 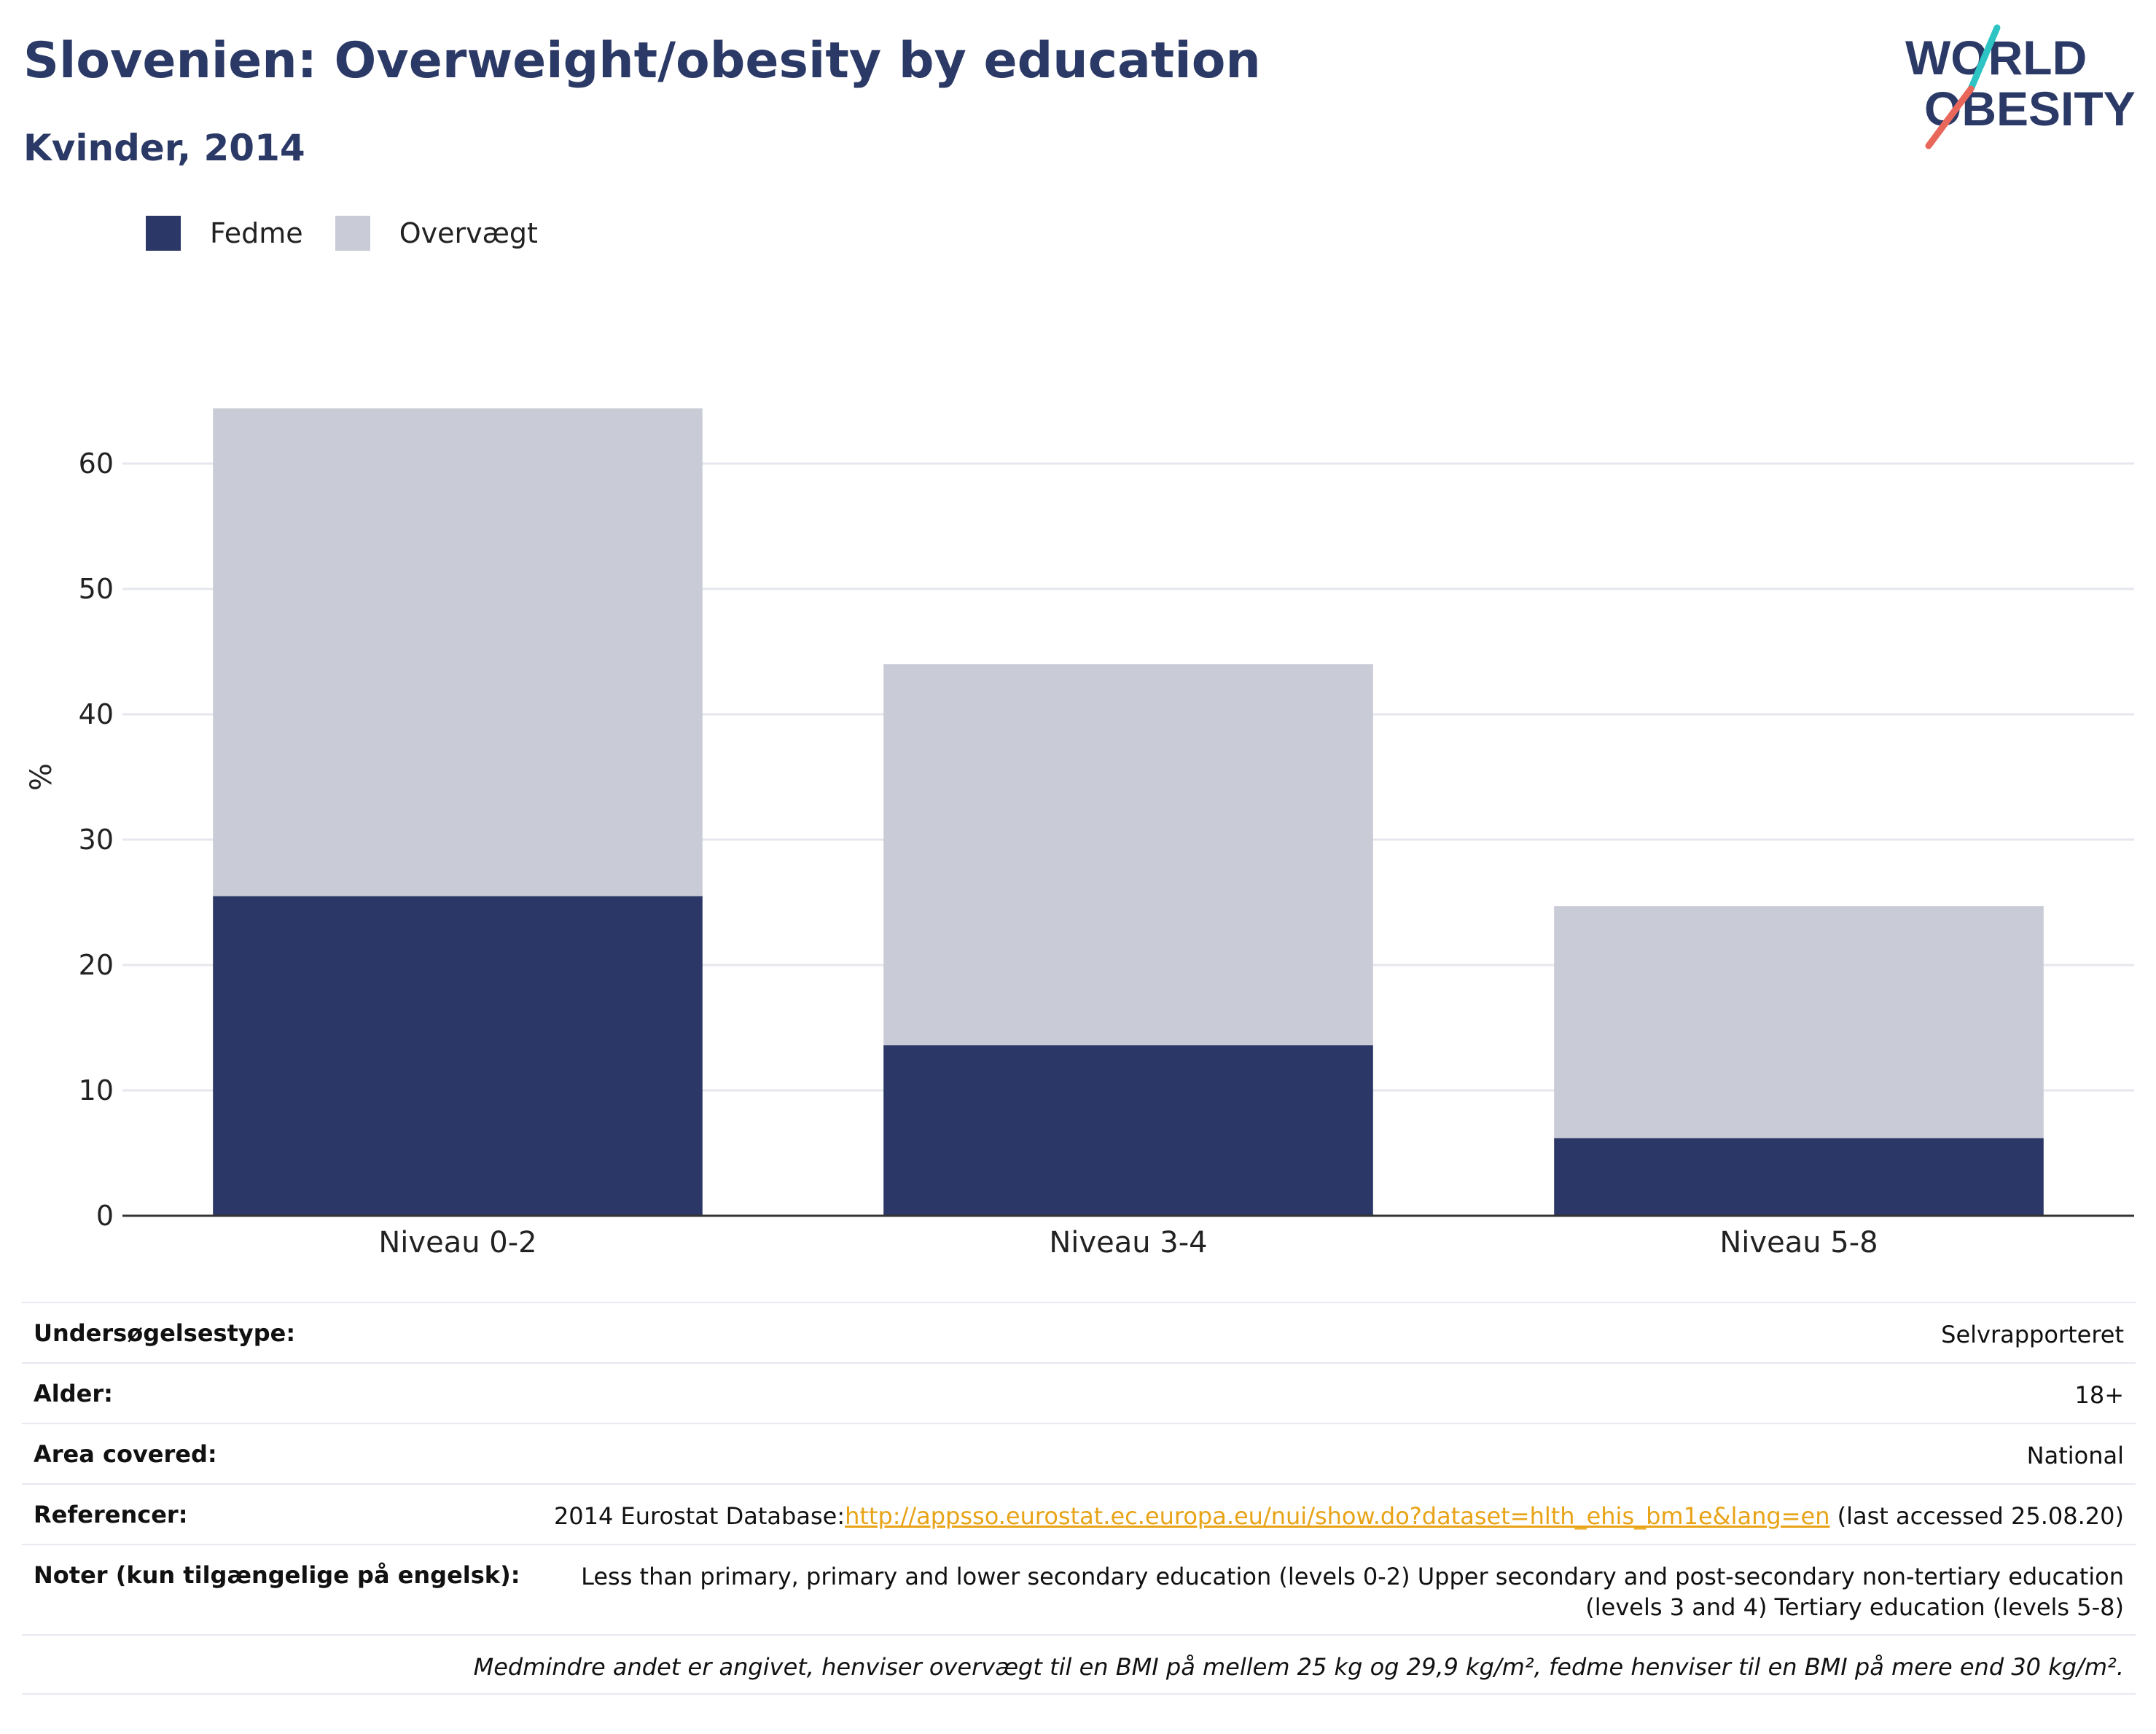 I want to click on legend-swatch-fedme, so click(x=163, y=234).